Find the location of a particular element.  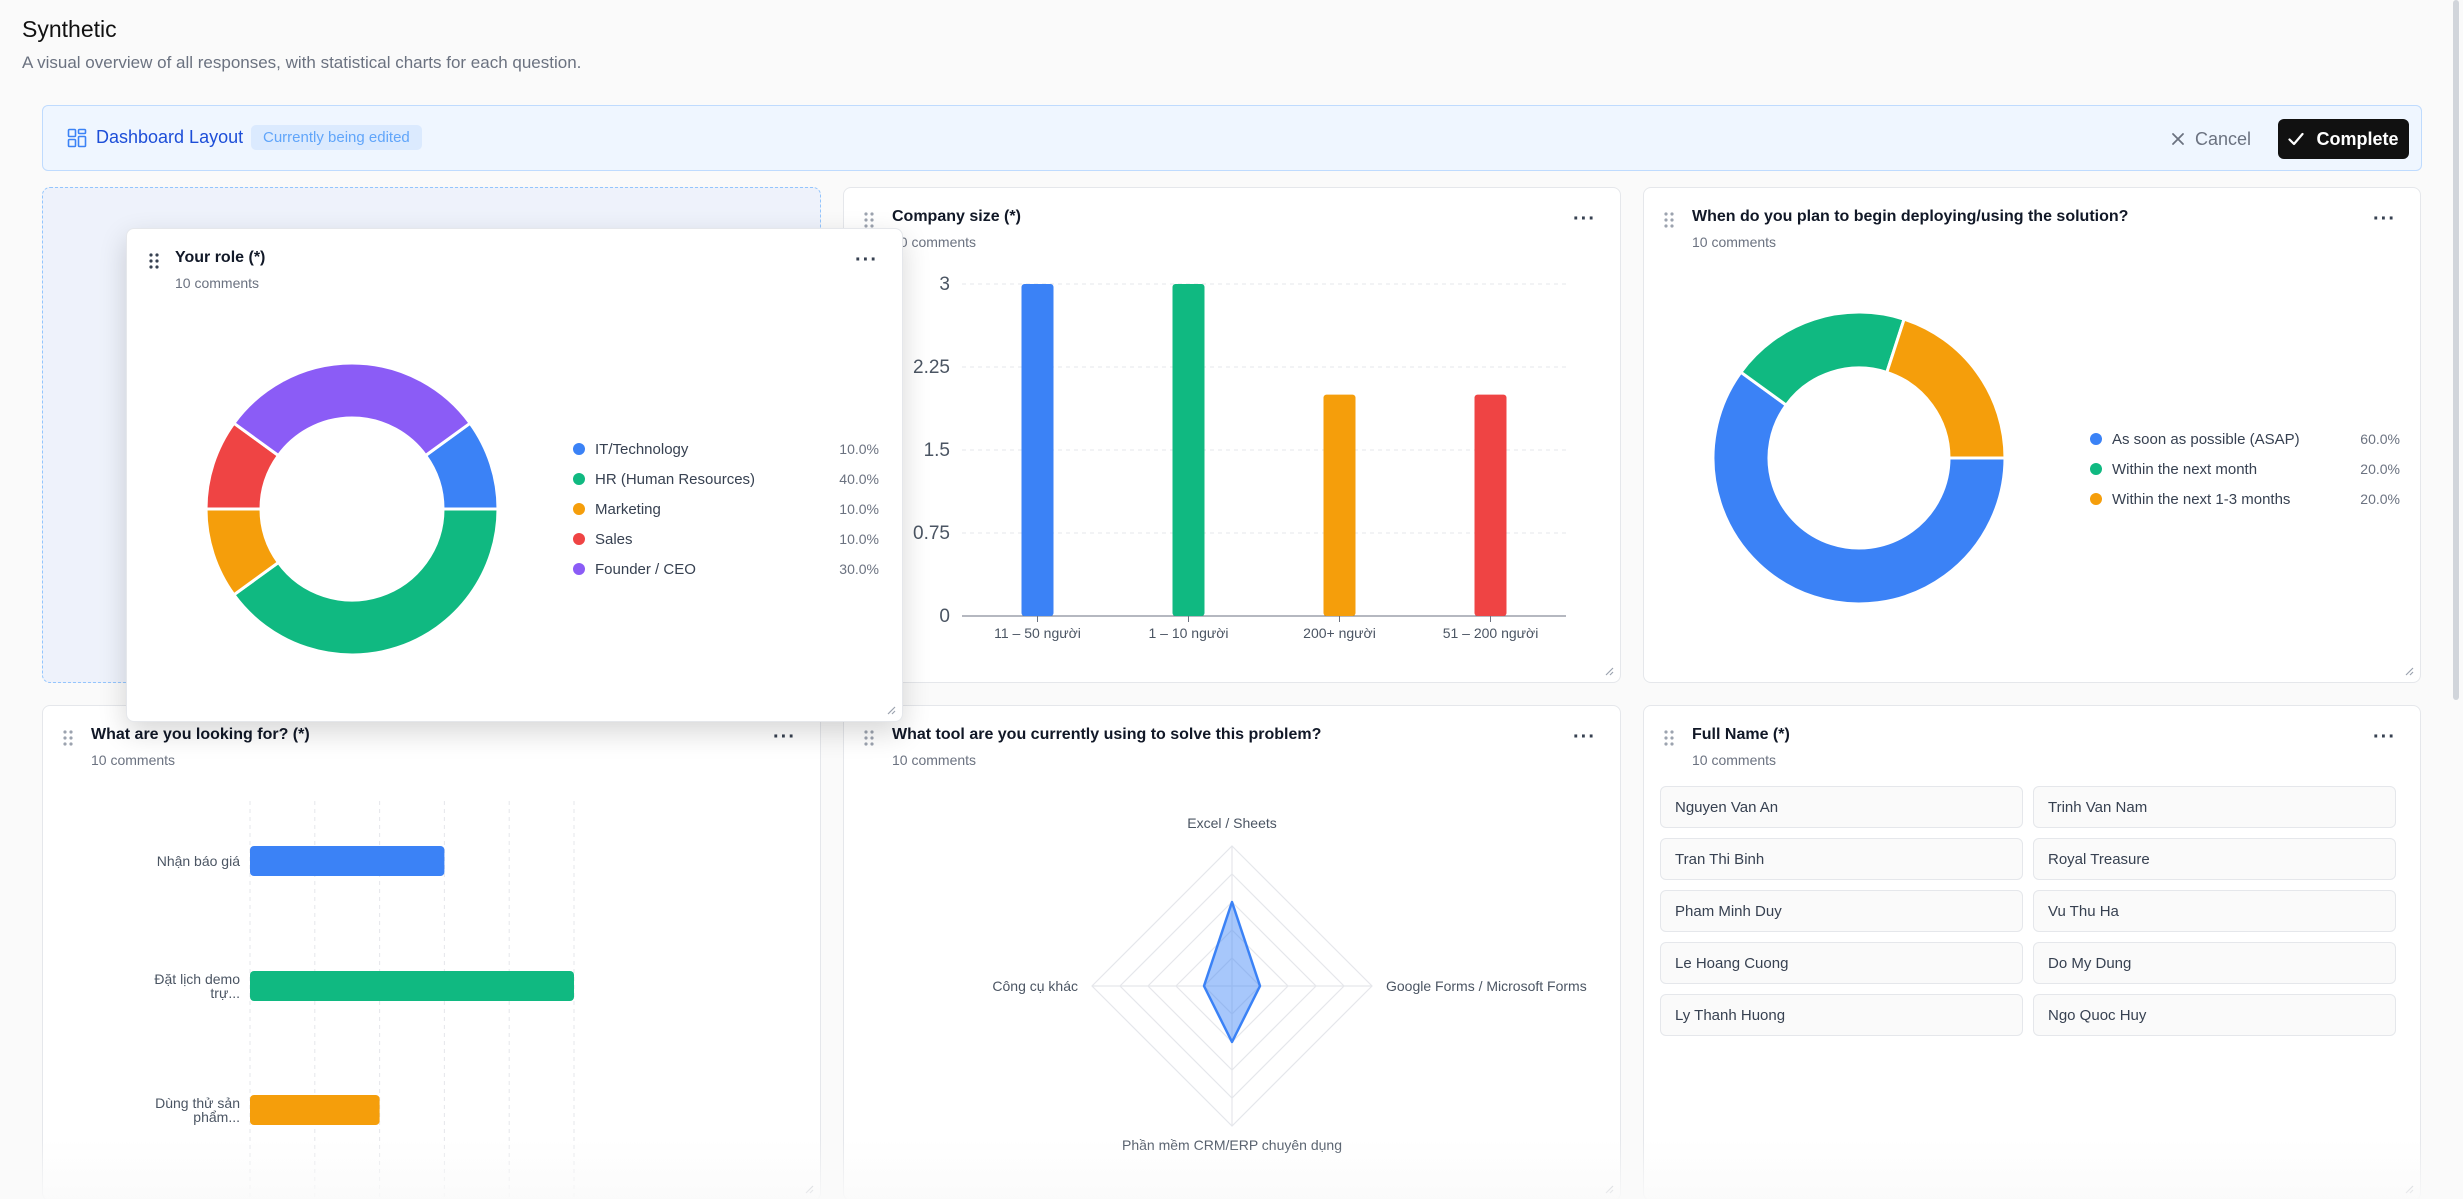

legend-label: Marketing is located at coordinates (628, 509).